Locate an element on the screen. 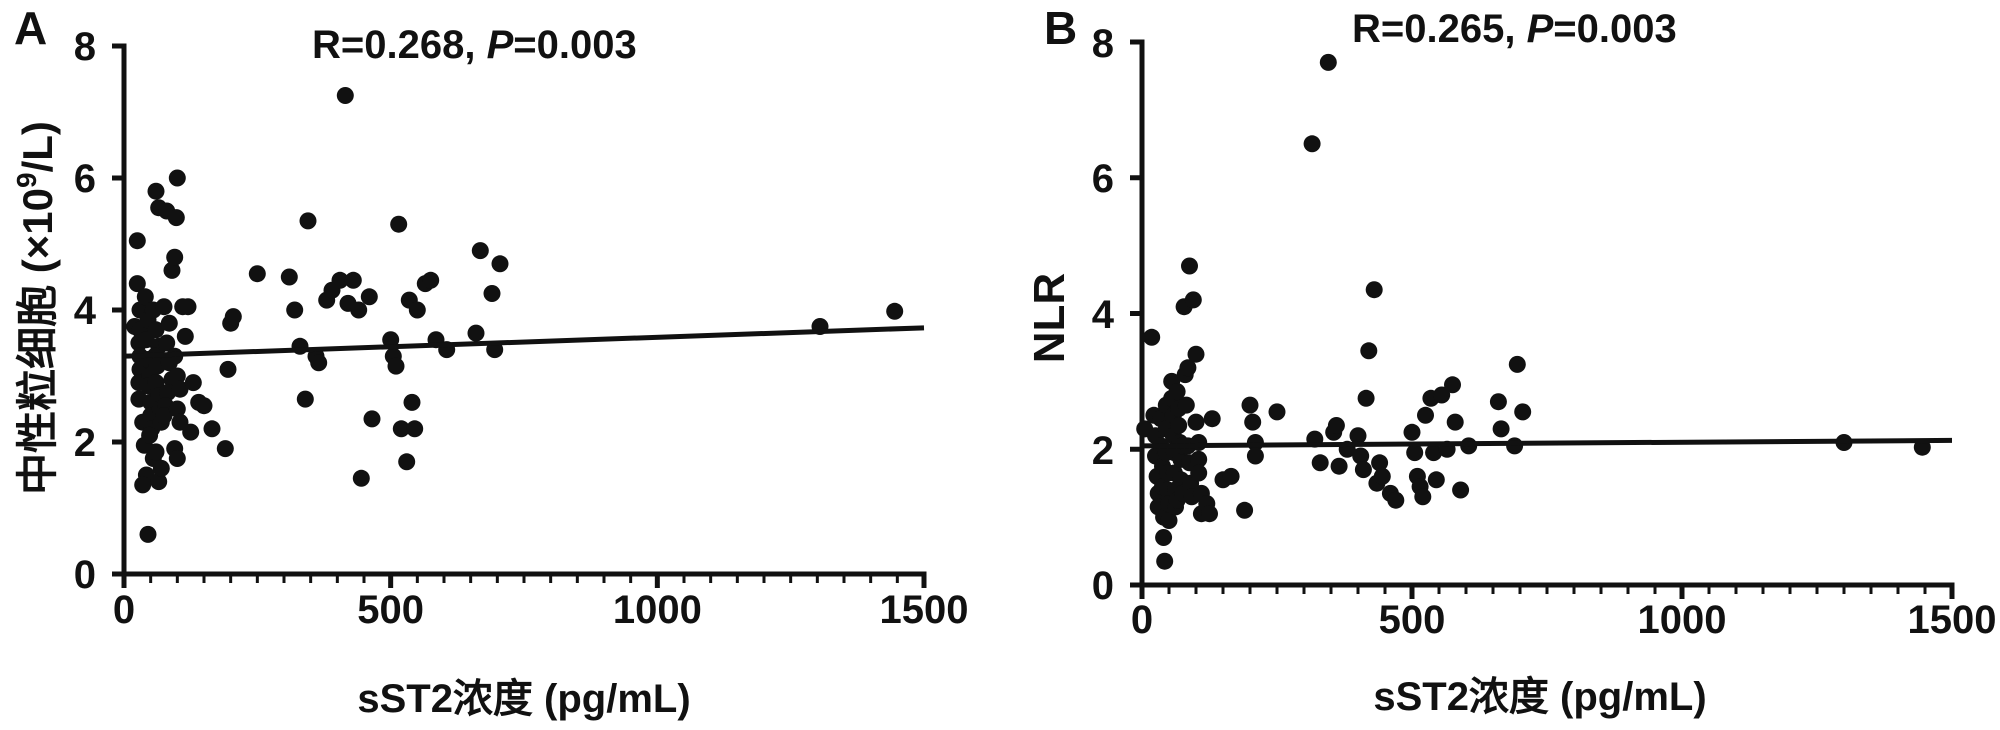  panel-b-y-tick-label-0: 0 is located at coordinates (1103, 586).